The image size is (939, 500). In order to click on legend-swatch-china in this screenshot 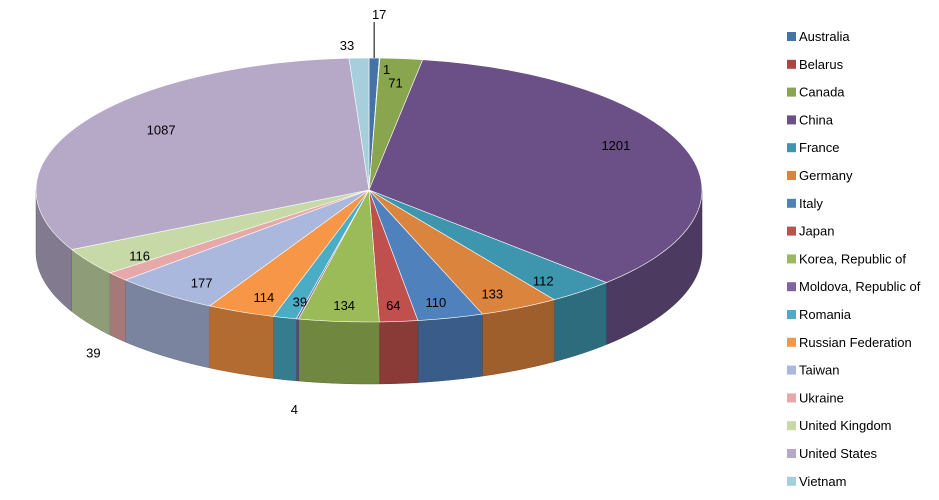, I will do `click(791, 120)`.